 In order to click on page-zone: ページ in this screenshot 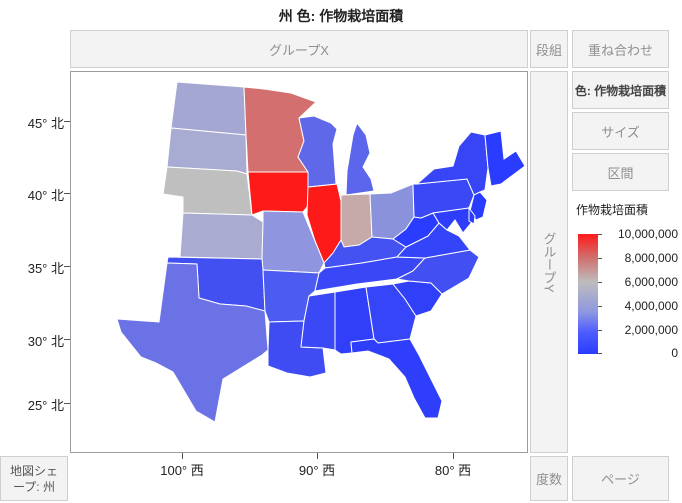, I will do `click(620, 478)`.